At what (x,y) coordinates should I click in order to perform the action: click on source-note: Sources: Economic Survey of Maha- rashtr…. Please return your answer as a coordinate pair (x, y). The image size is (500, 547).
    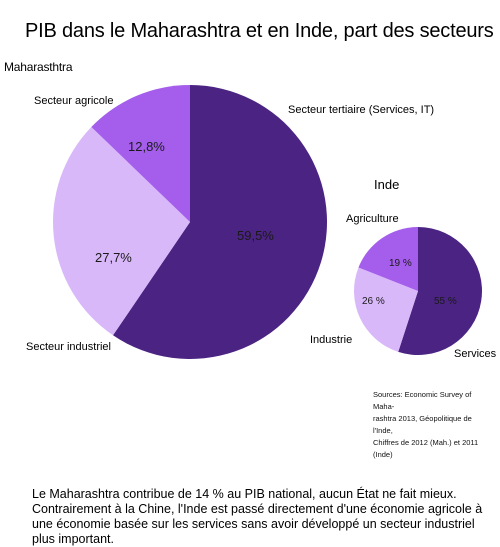
    Looking at the image, I should click on (433, 425).